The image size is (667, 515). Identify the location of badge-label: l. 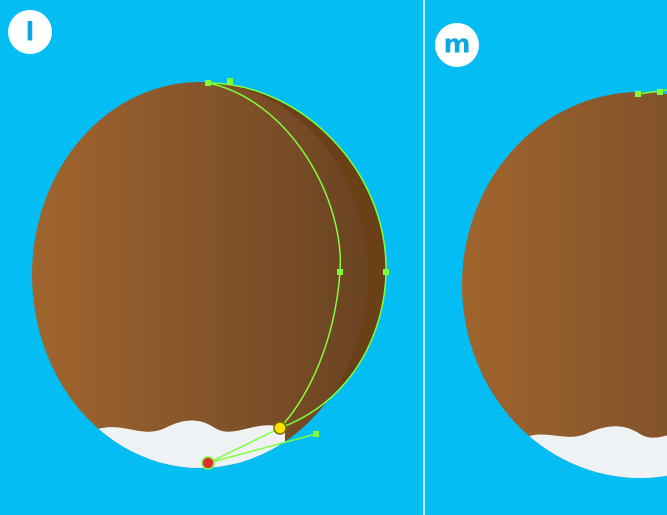
(30, 33).